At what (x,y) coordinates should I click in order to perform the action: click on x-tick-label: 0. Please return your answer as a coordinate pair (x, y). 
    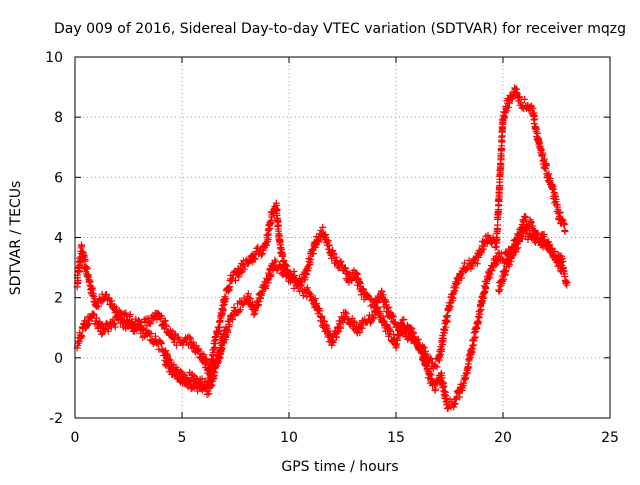
    Looking at the image, I should click on (75, 438).